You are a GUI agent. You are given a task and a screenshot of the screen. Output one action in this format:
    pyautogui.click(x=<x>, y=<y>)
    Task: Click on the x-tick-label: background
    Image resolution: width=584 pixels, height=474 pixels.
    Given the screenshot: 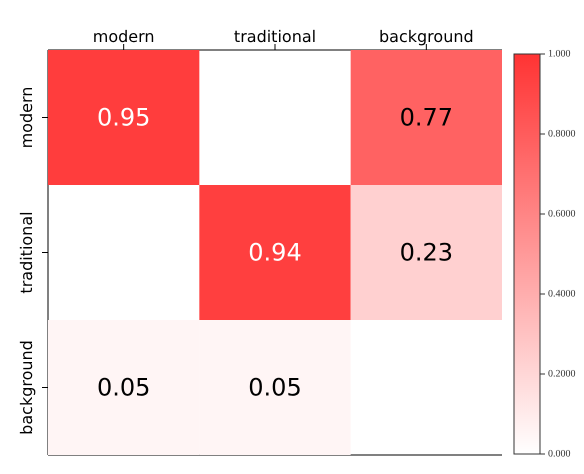 What is the action you would take?
    pyautogui.click(x=426, y=36)
    